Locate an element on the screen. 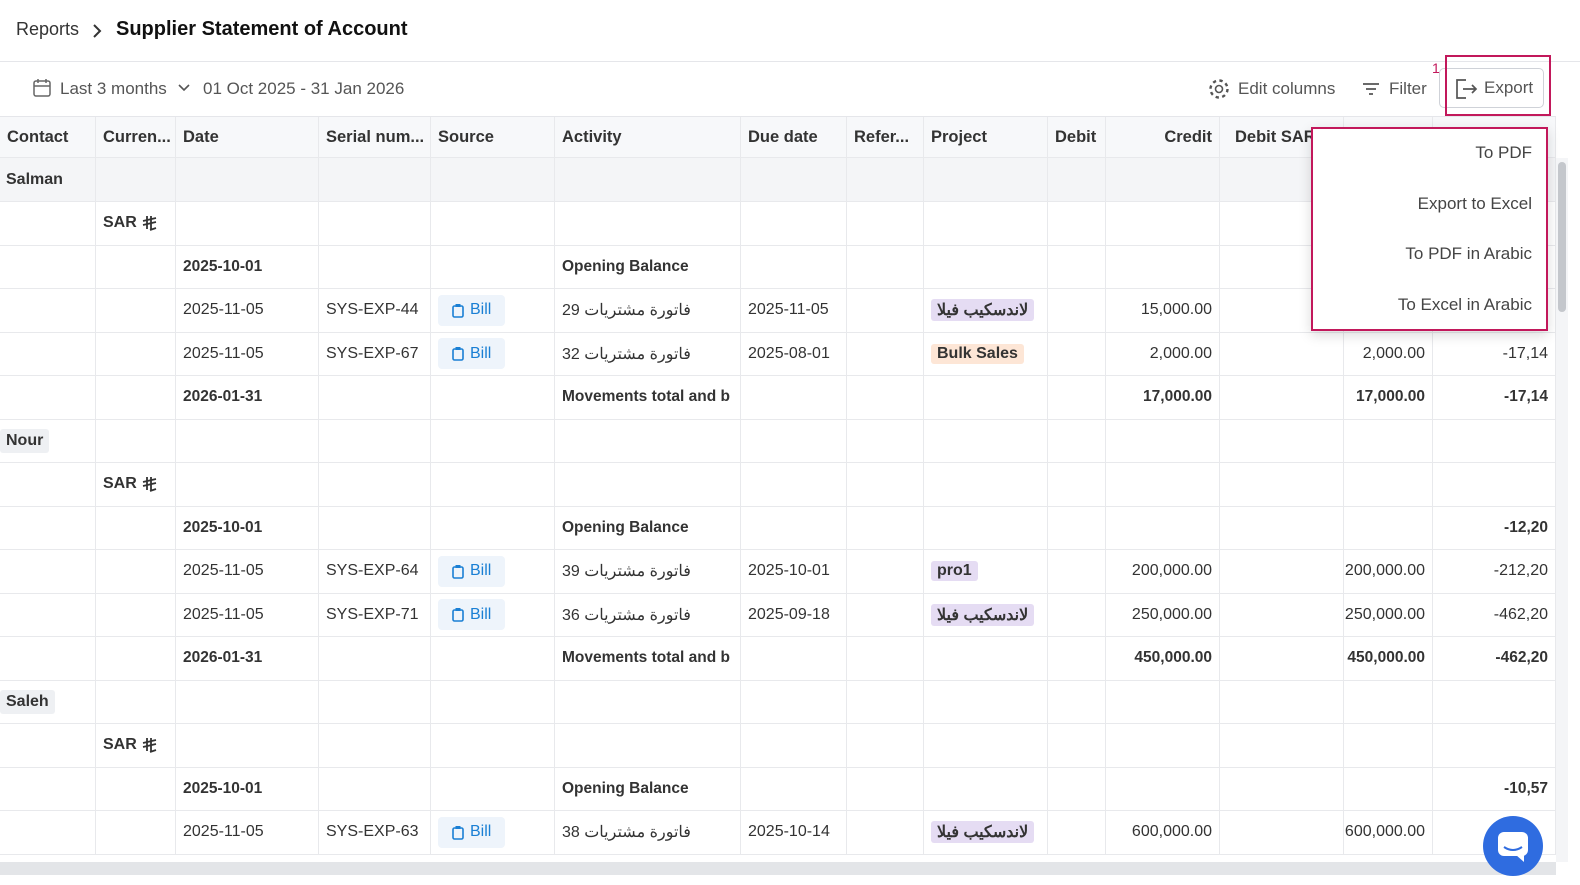  bill-icon is located at coordinates (458, 310).